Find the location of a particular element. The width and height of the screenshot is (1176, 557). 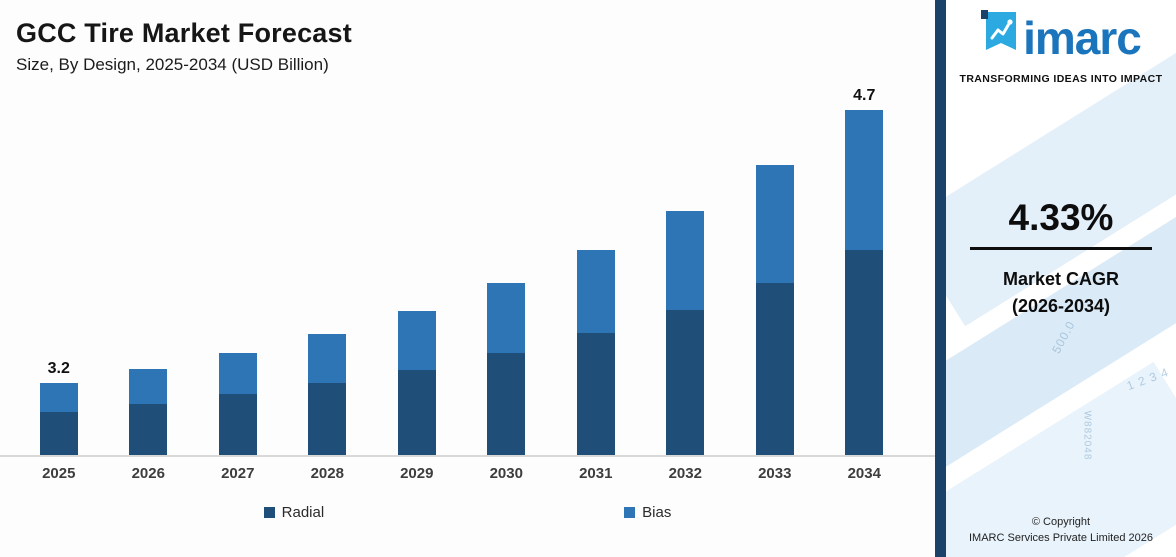

page-title: GCC Tire Market Forecast is located at coordinates (184, 33).